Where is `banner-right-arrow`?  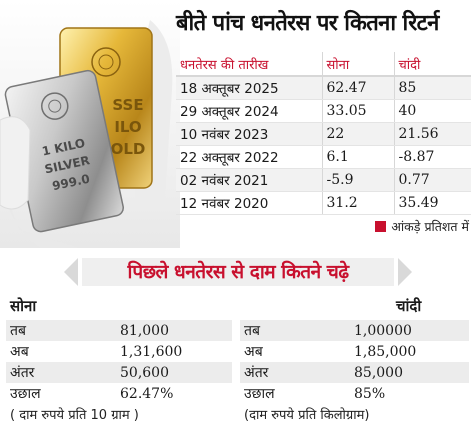
banner-right-arrow is located at coordinates (405, 272).